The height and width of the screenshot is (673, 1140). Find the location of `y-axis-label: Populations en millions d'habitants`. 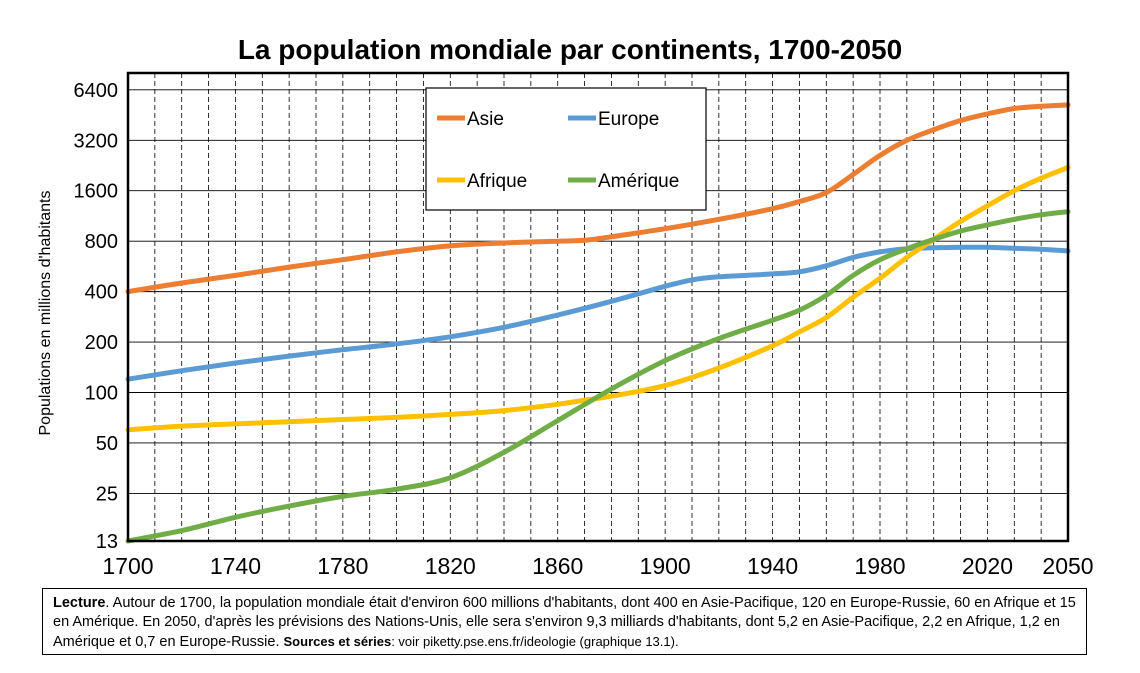

y-axis-label: Populations en millions d'habitants is located at coordinates (45, 313).